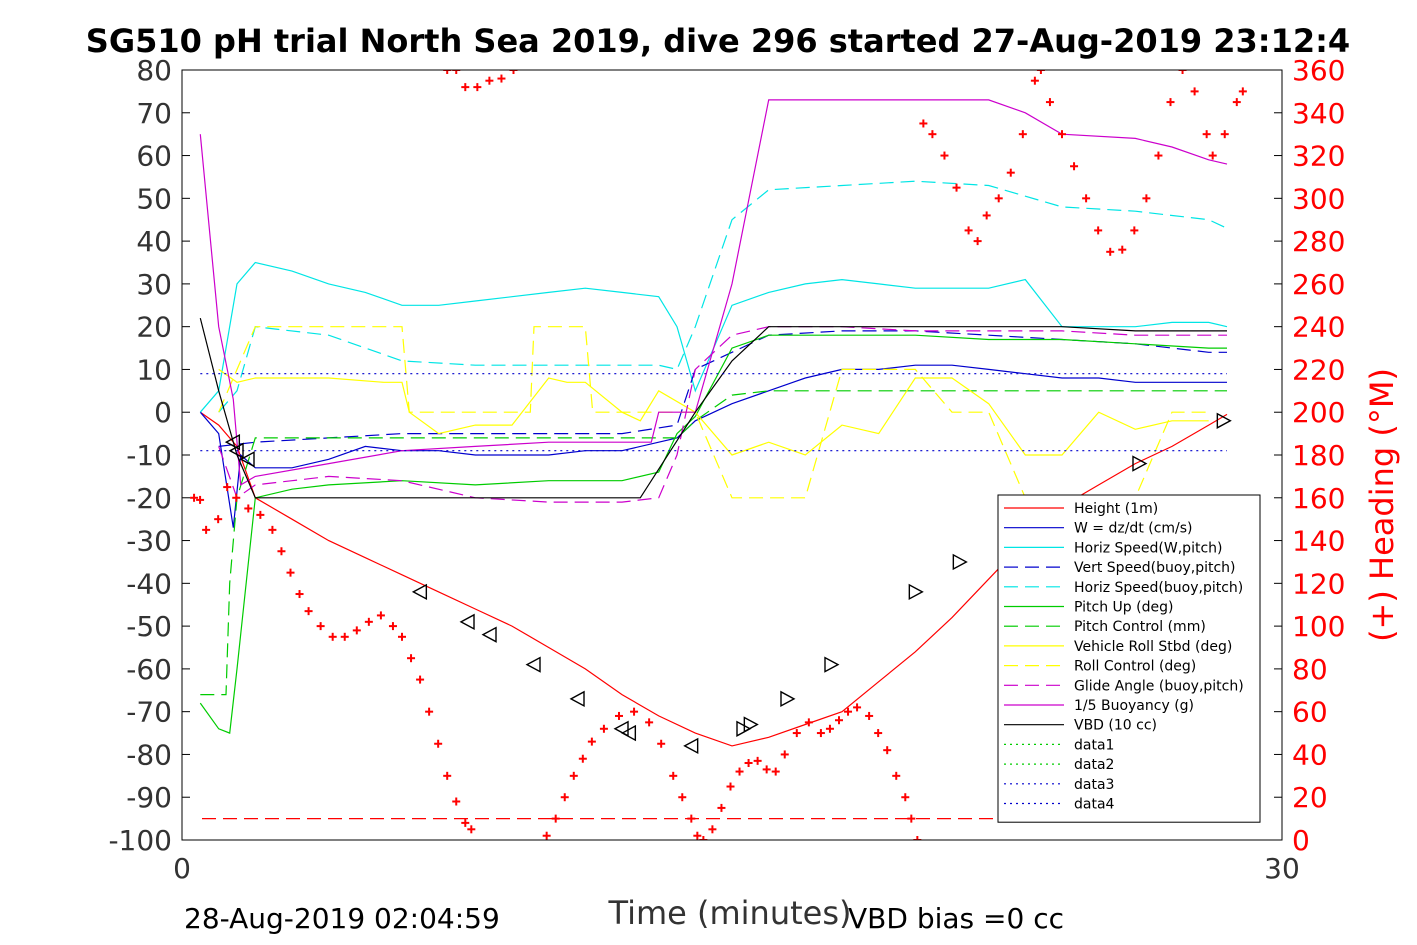 This screenshot has height=945, width=1417. I want to click on y-tick-label: -60, so click(149, 669).